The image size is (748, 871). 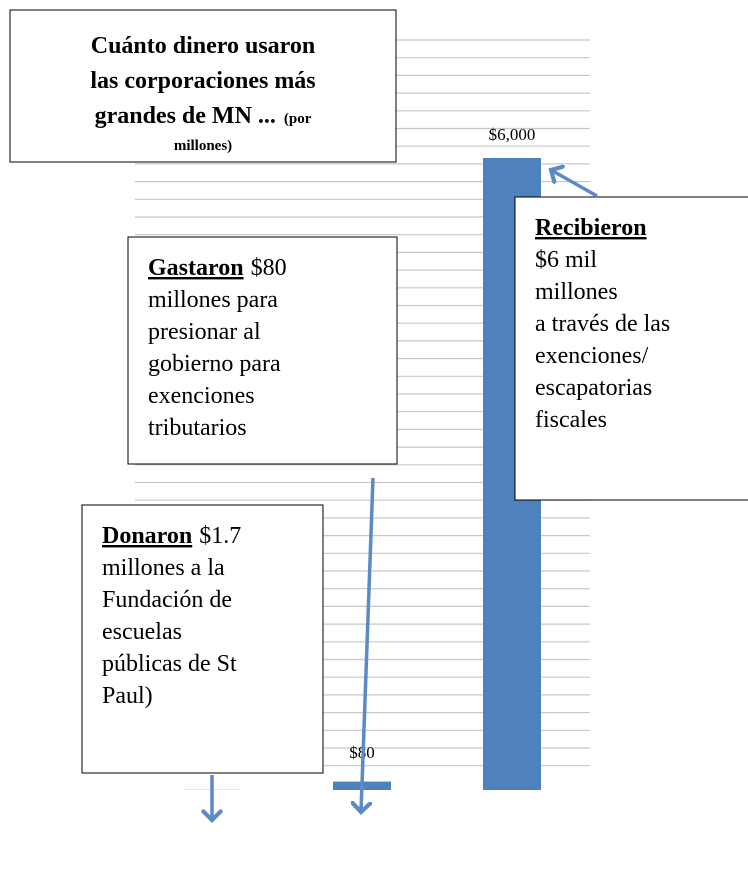 What do you see at coordinates (169, 664) in the screenshot?
I see `annotation-line: públicas de St` at bounding box center [169, 664].